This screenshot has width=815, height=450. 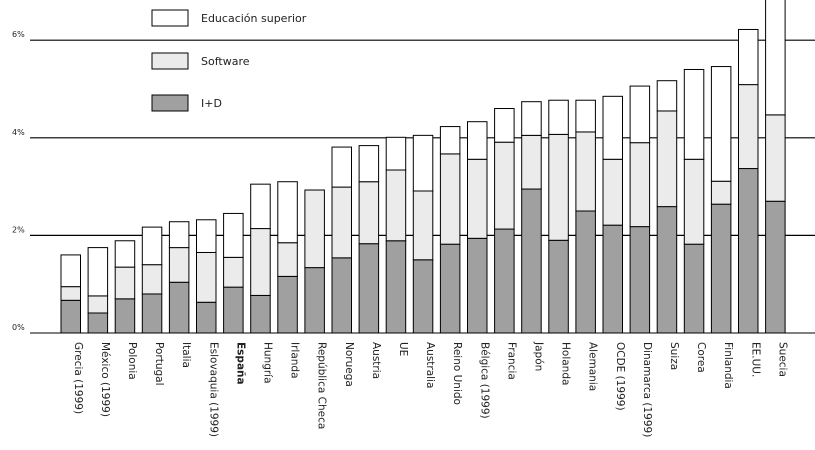 I want to click on legend-label: Educación superior, so click(x=254, y=18).